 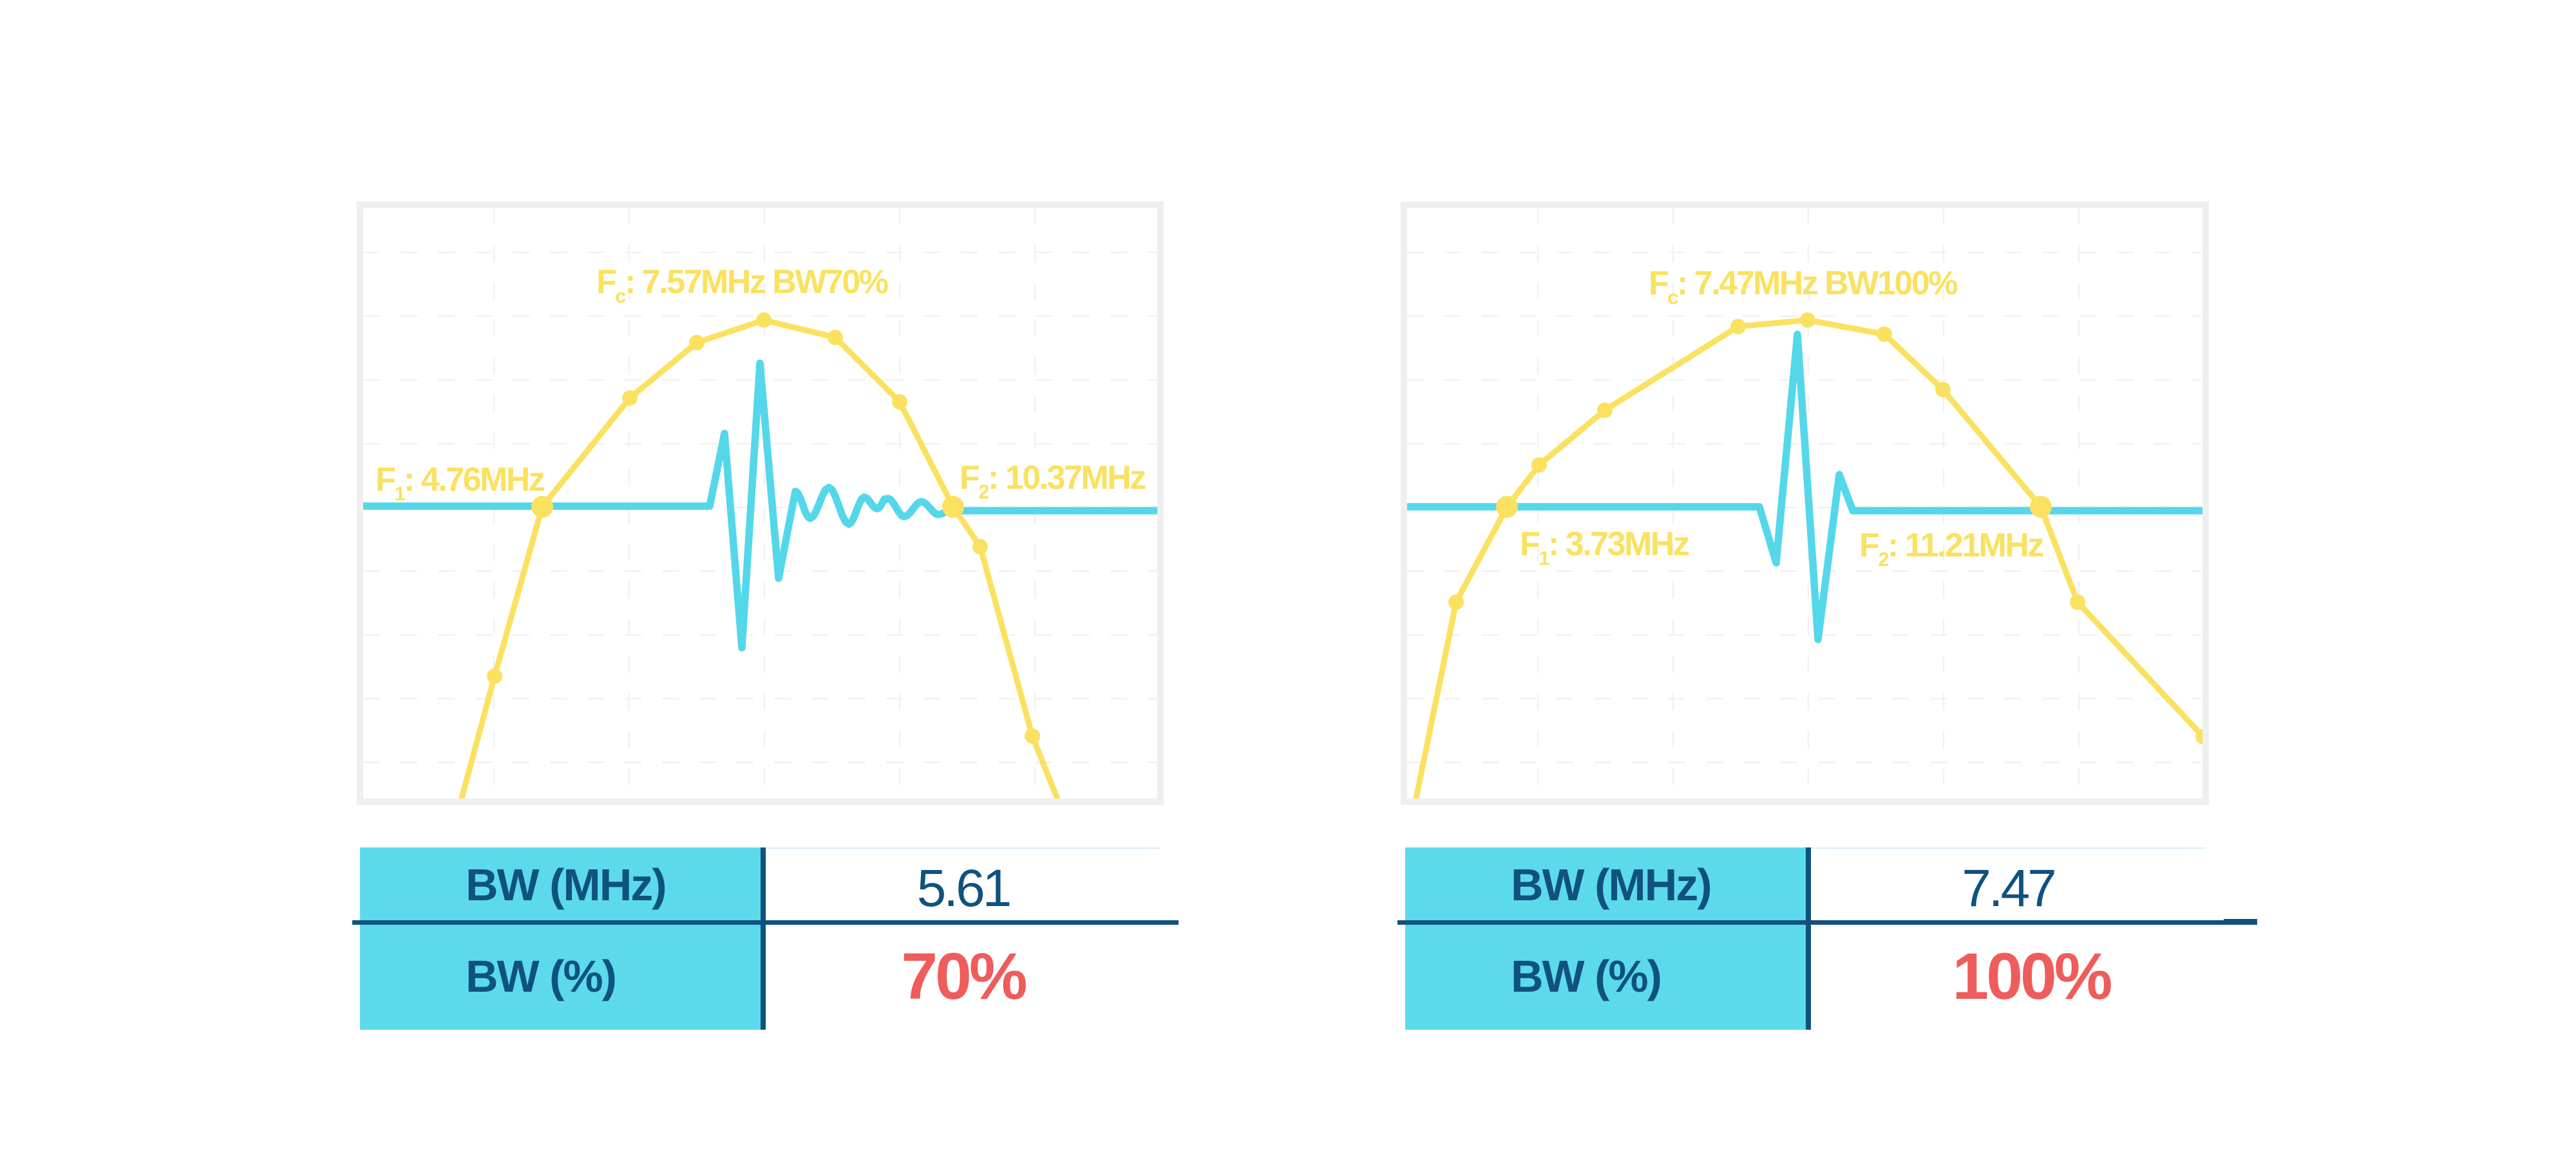 I want to click on svg-text: F2: 10.37MHz, so click(x=1053, y=481).